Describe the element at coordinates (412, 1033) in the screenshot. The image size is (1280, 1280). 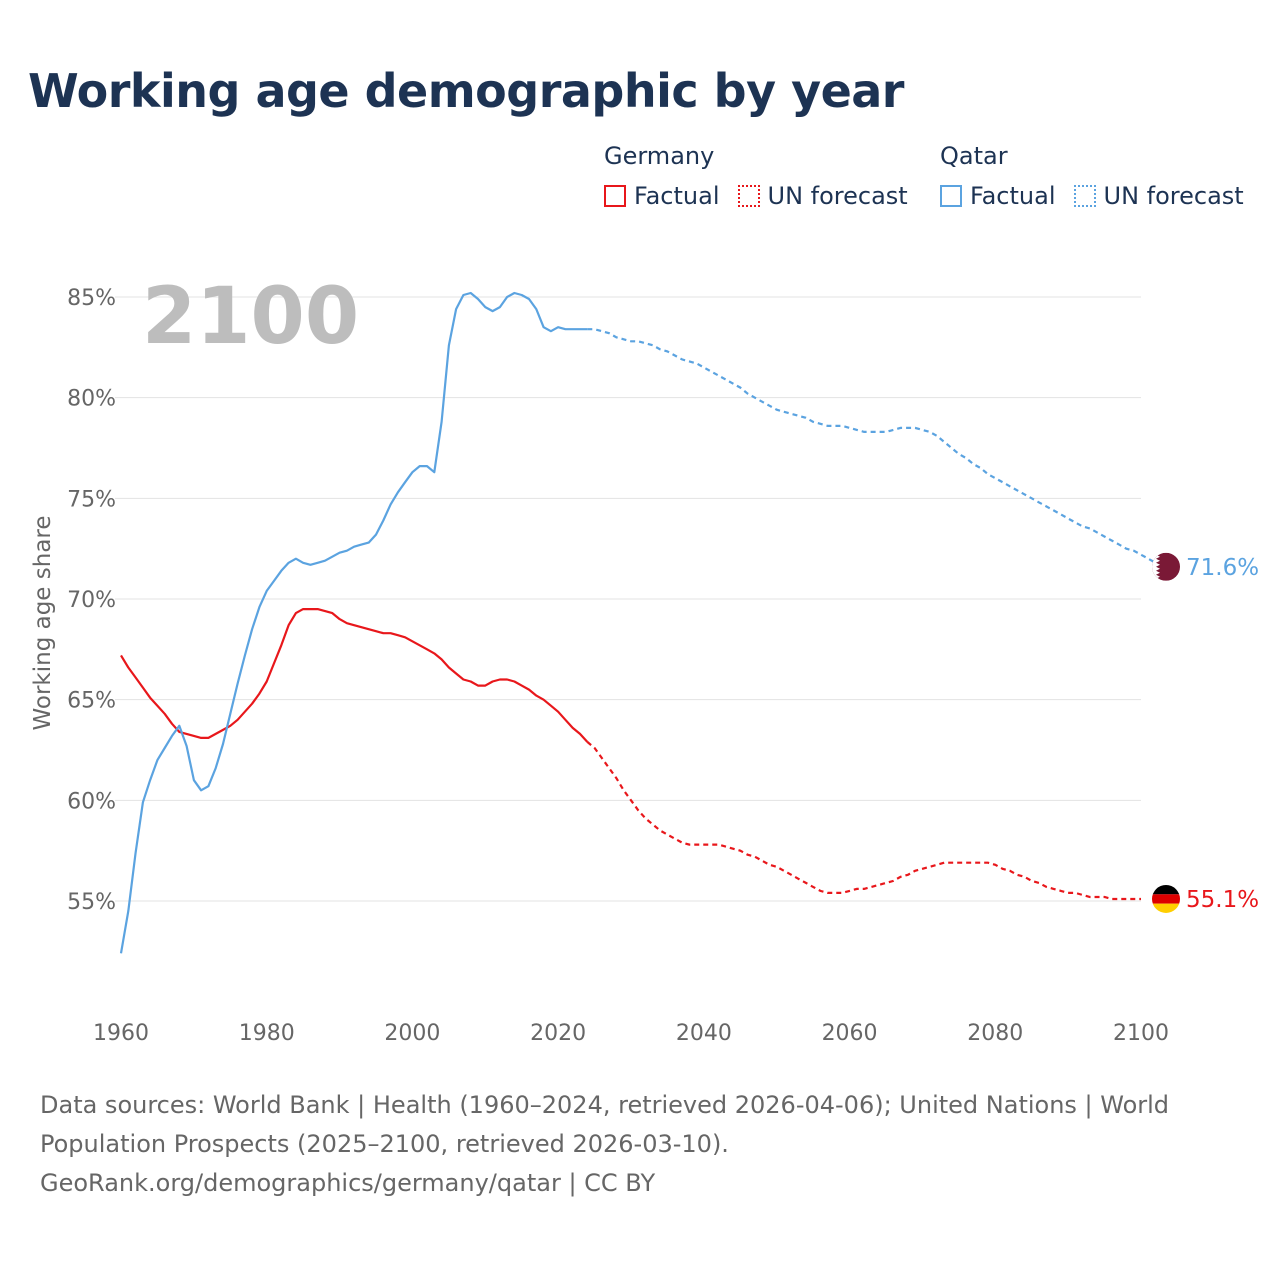
I see `x-tick-label: 2000` at that location.